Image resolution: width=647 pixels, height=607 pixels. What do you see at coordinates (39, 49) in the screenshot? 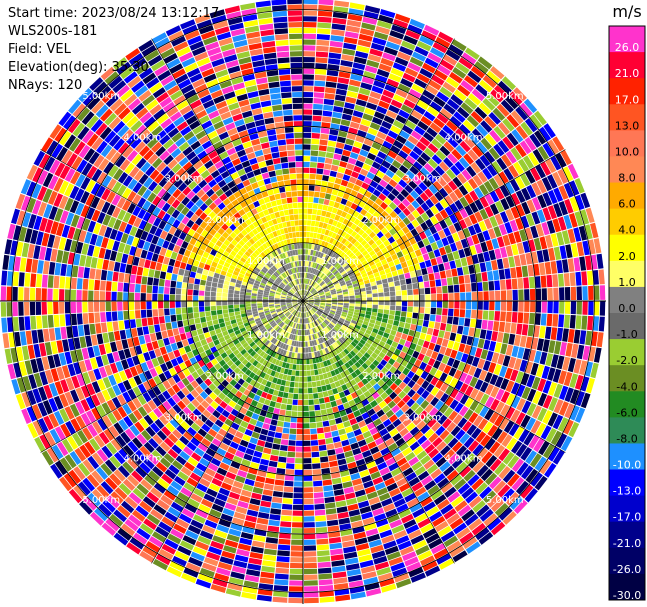
I see `field-label: Field: VEL` at bounding box center [39, 49].